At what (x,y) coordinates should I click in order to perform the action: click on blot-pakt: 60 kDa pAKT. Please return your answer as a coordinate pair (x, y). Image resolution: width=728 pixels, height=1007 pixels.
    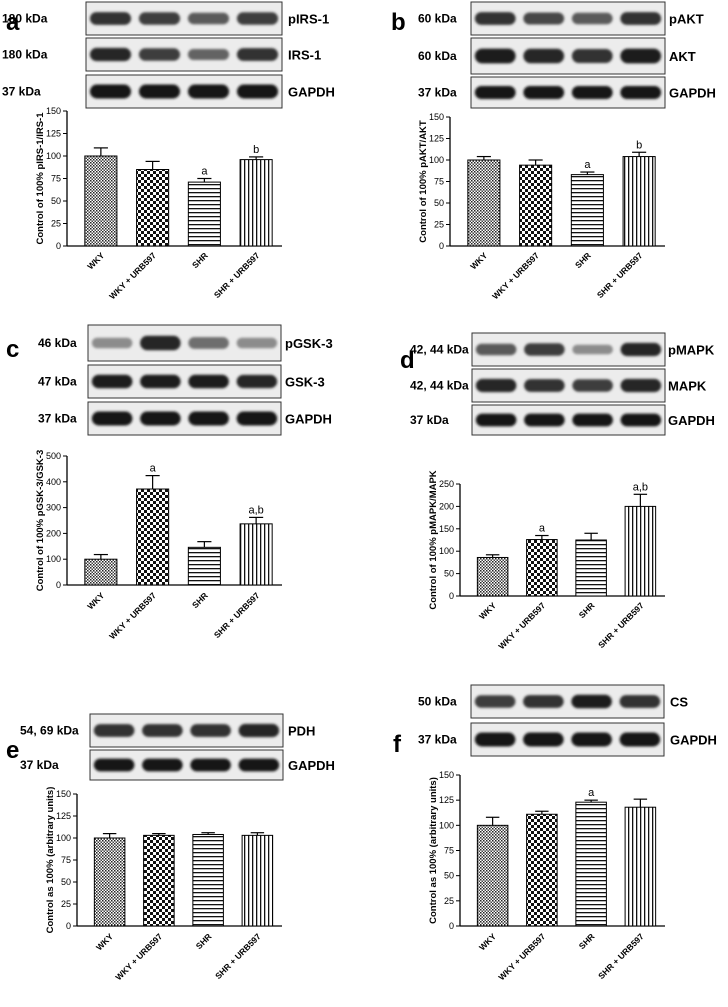
    Looking at the image, I should click on (561, 18).